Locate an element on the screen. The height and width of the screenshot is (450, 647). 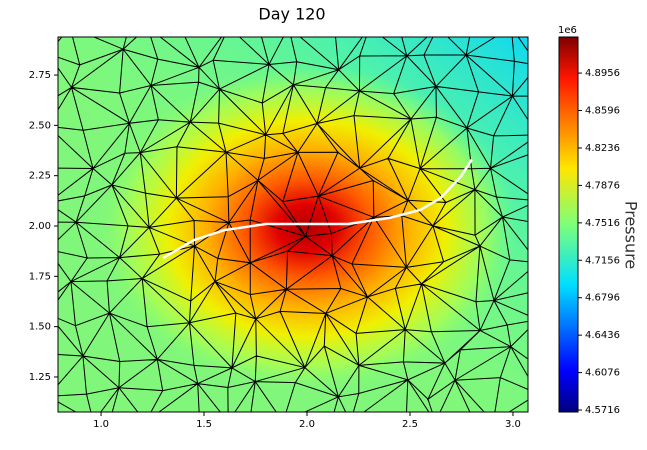
x-tick-label: 3.0 is located at coordinates (513, 424).